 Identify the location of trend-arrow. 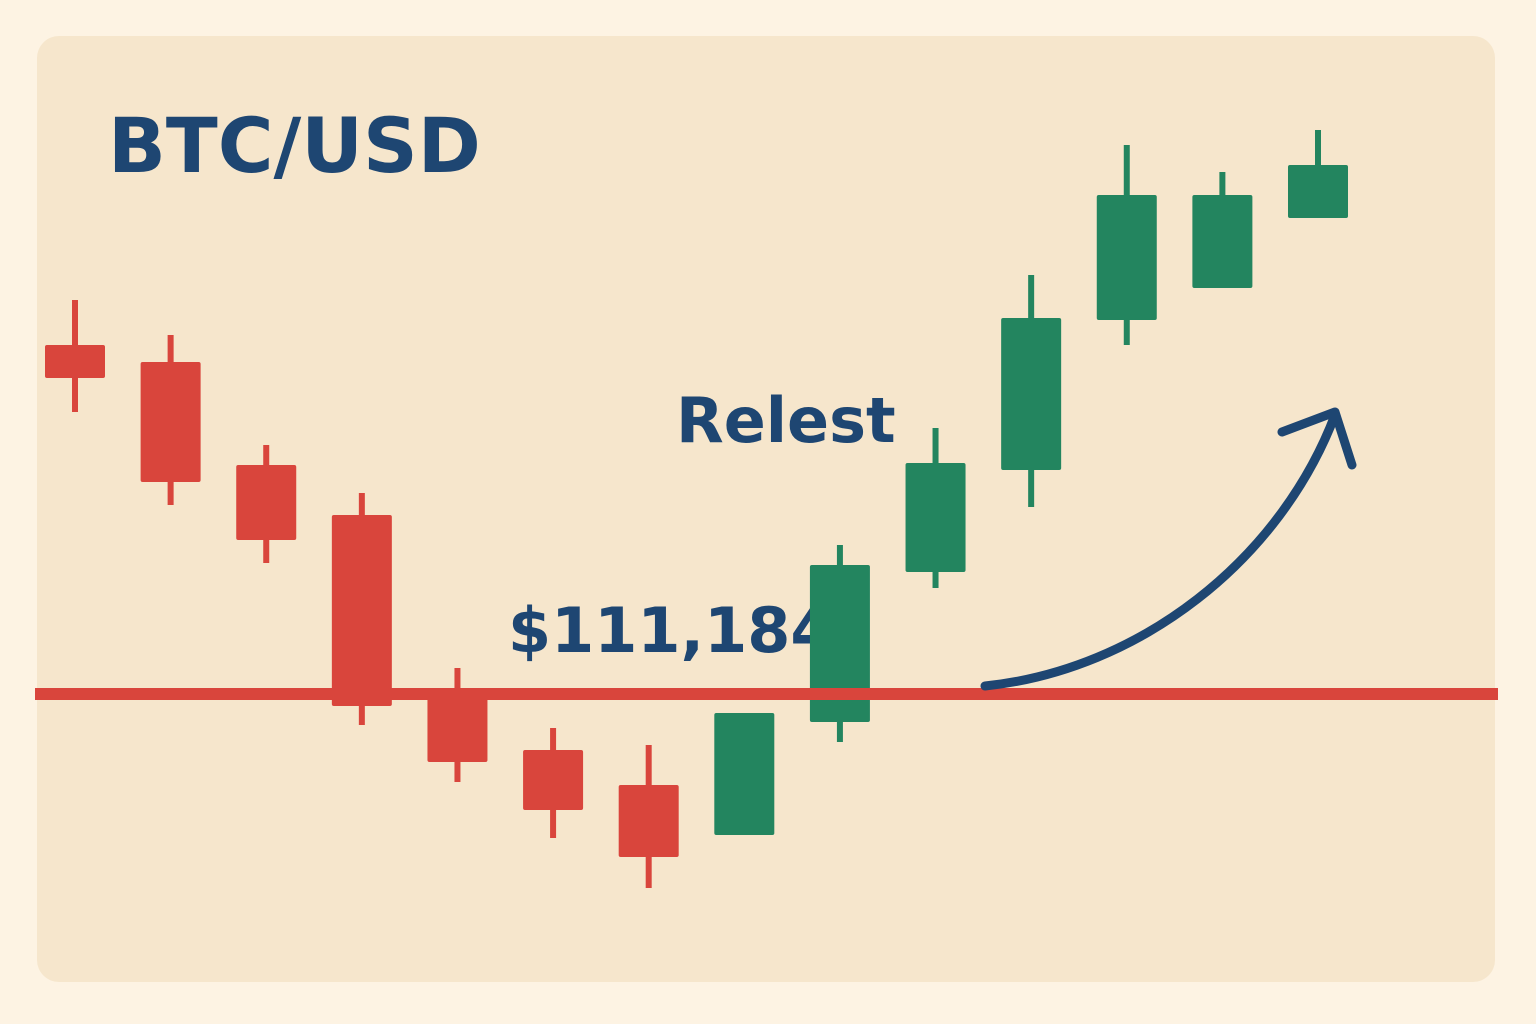
(1168, 549).